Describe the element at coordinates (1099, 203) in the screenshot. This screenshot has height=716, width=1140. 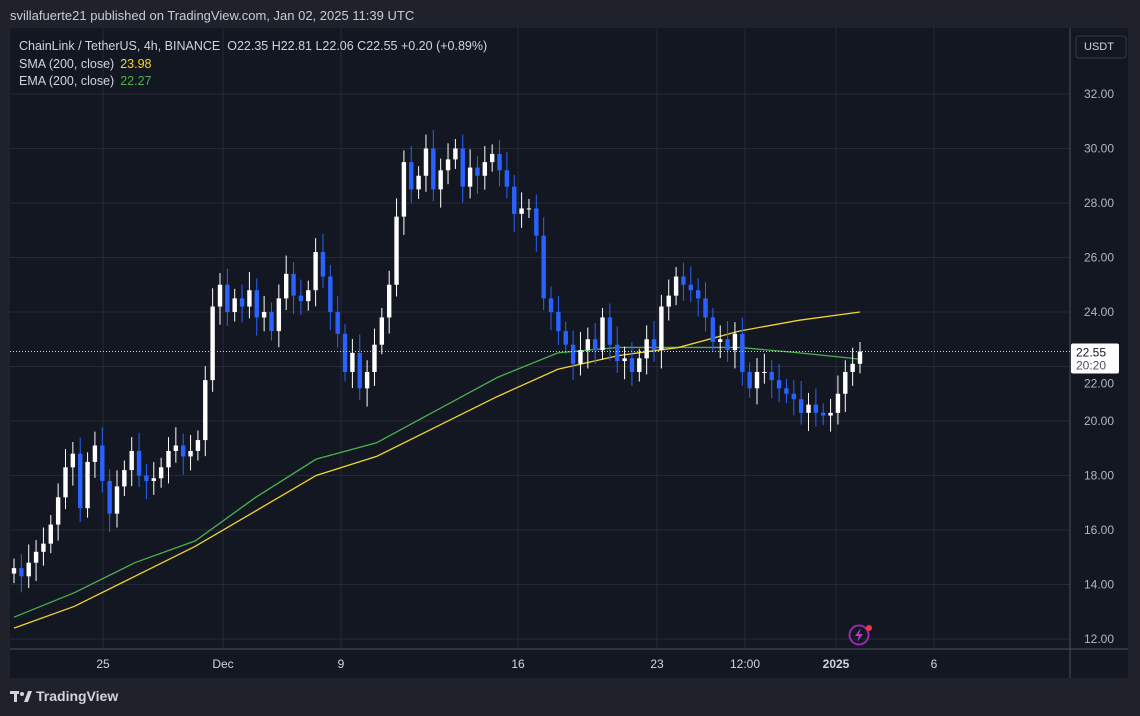
I see `y-tick-label: 28.00` at that location.